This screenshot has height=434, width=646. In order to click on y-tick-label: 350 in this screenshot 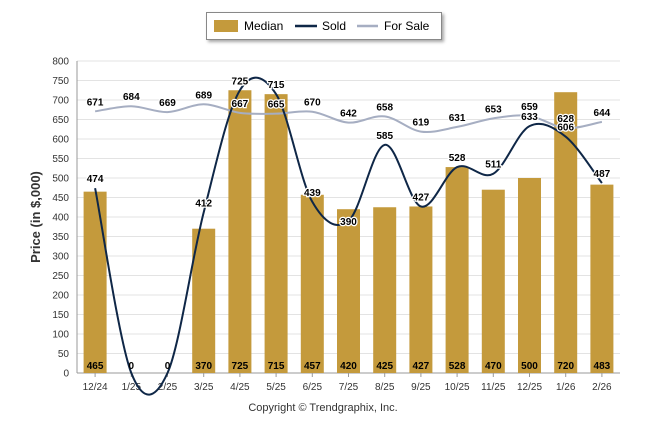, I will do `click(60, 237)`.